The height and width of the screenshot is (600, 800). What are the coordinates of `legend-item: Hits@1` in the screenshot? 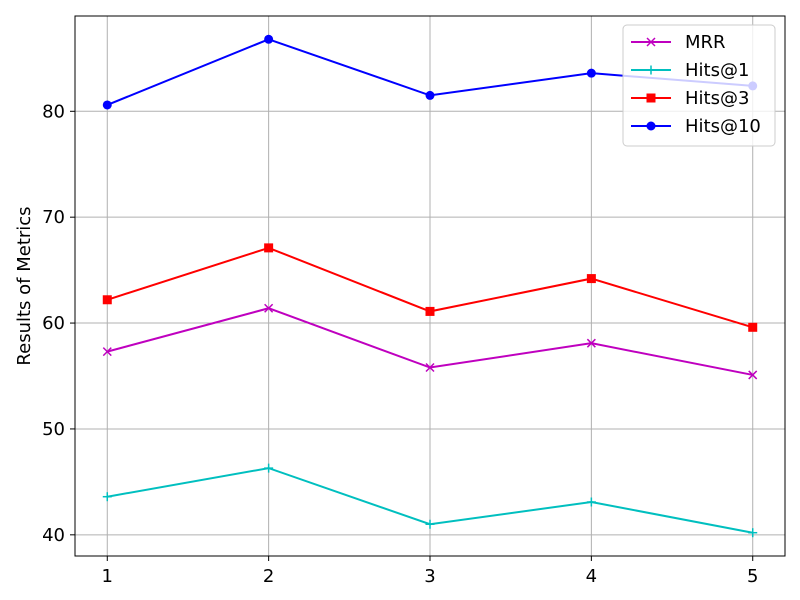 It's located at (690, 70).